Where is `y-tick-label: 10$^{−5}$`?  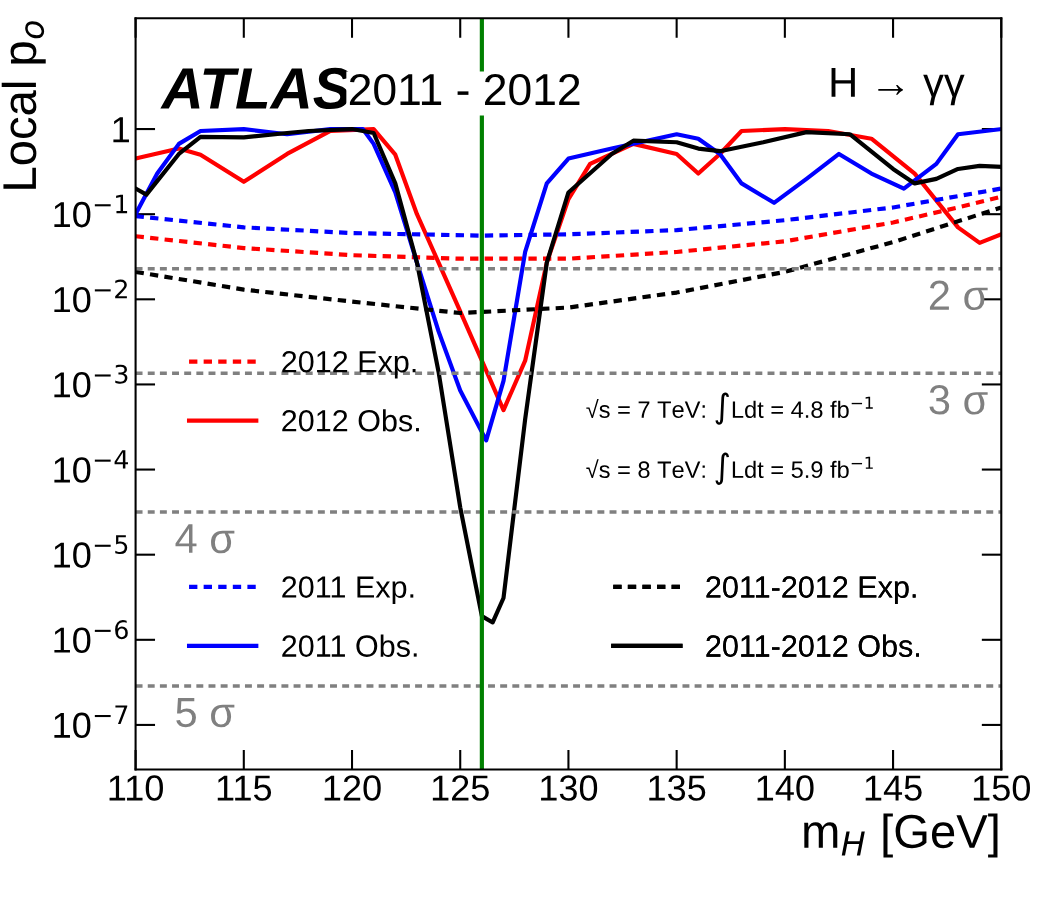
y-tick-label: 10$^{−5}$ is located at coordinates (91, 551).